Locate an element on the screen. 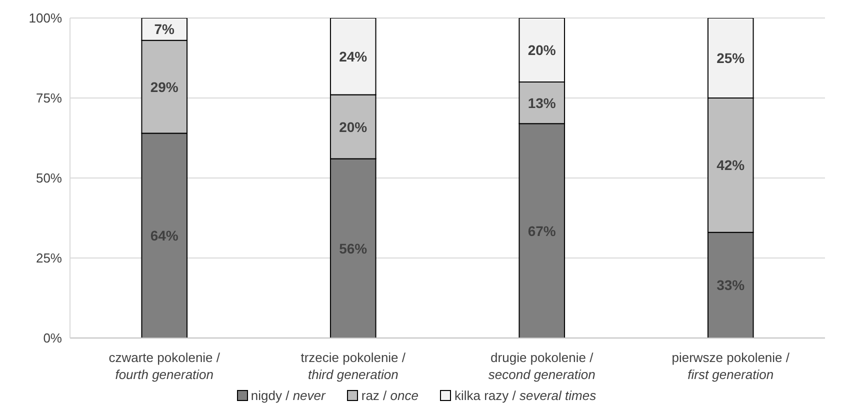 The width and height of the screenshot is (853, 415). data-label: 33% is located at coordinates (731, 285).